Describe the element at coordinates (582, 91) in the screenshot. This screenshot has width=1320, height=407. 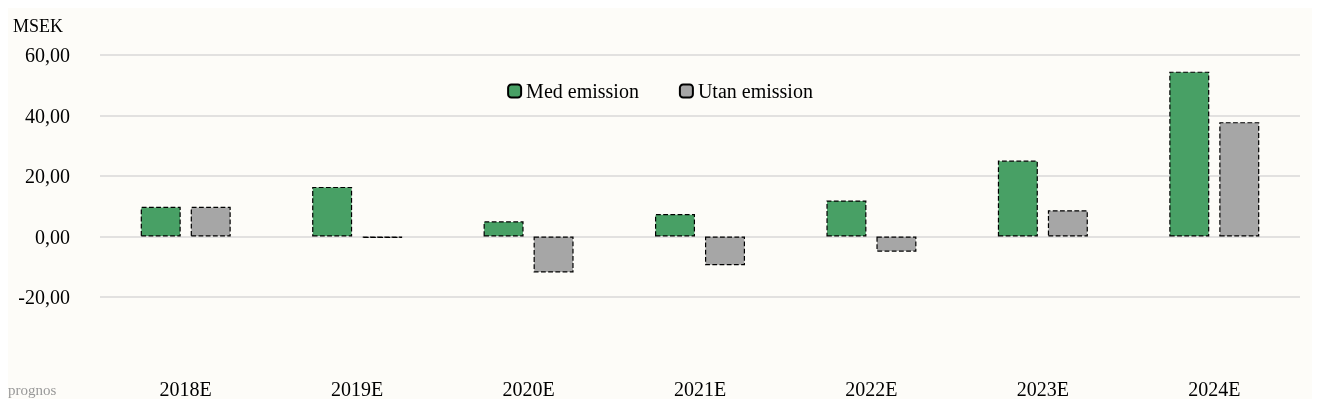
I see `legend-label: Med emission` at that location.